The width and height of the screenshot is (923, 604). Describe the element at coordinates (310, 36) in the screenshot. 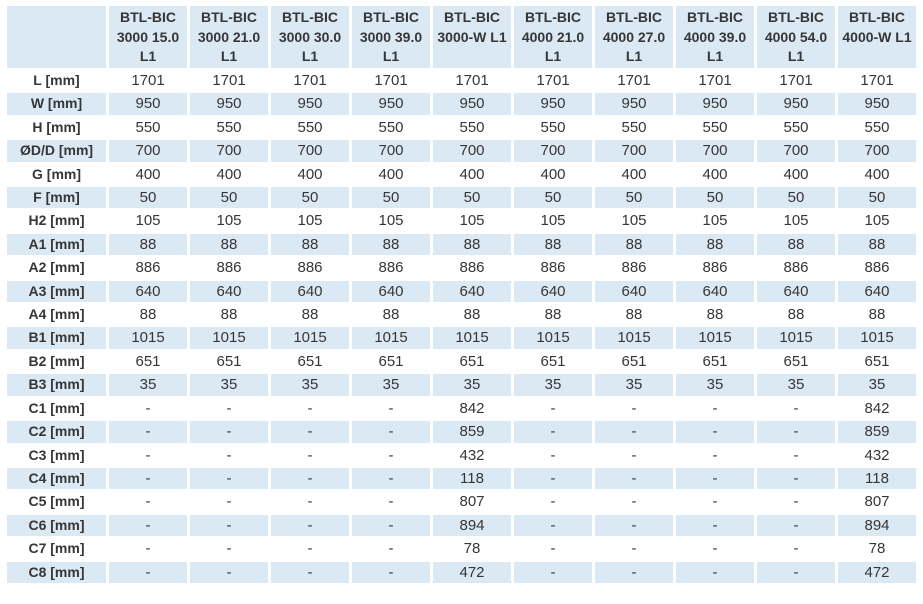

I see `column-header-line: 3000 30.0` at that location.